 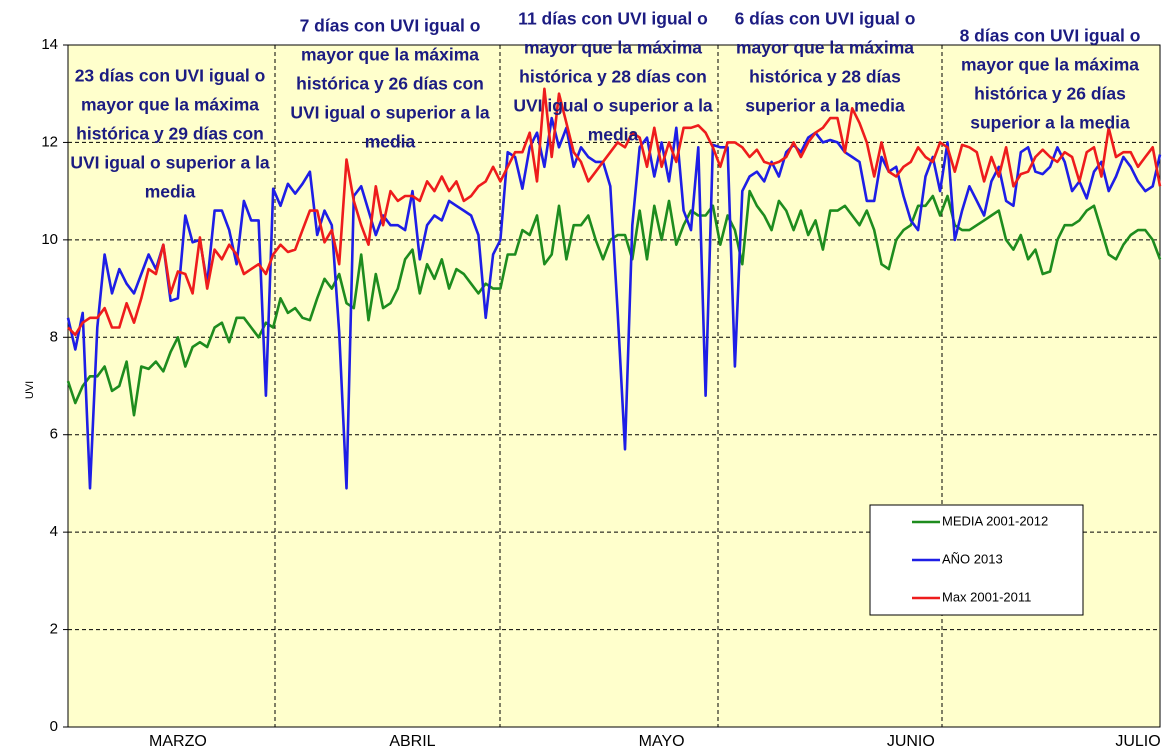 What do you see at coordinates (54, 629) in the screenshot?
I see `y-tick-label: 2` at bounding box center [54, 629].